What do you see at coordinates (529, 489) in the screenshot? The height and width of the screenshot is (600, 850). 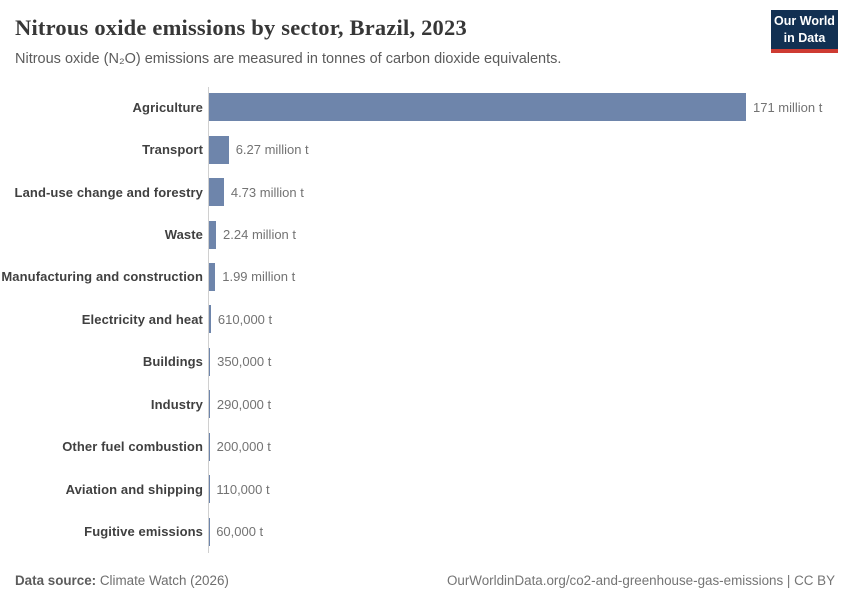 I see `bar-track: 110,000 t` at bounding box center [529, 489].